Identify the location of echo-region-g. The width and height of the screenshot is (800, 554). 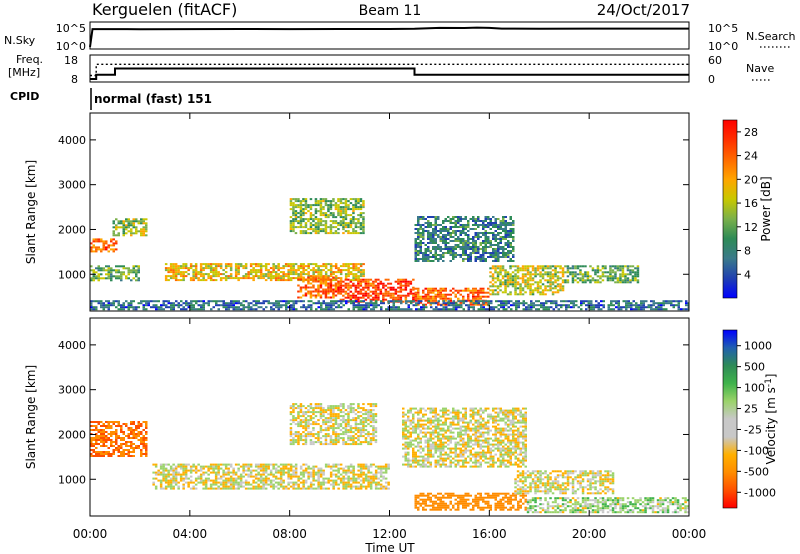
(564, 482).